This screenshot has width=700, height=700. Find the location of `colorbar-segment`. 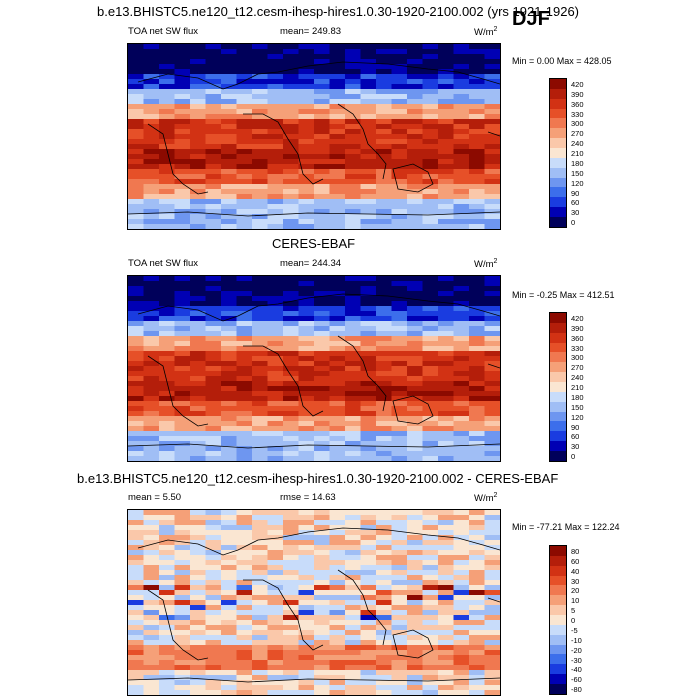

colorbar-segment is located at coordinates (558, 347).